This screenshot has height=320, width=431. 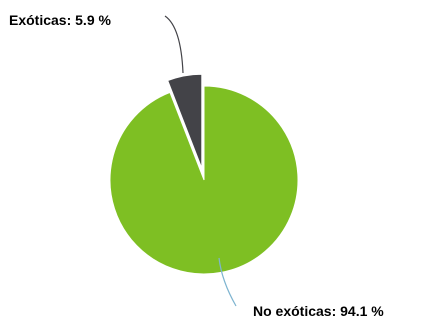 What do you see at coordinates (318, 311) in the screenshot?
I see `data-label-no-exoticas: No exóticas: 94.1 %` at bounding box center [318, 311].